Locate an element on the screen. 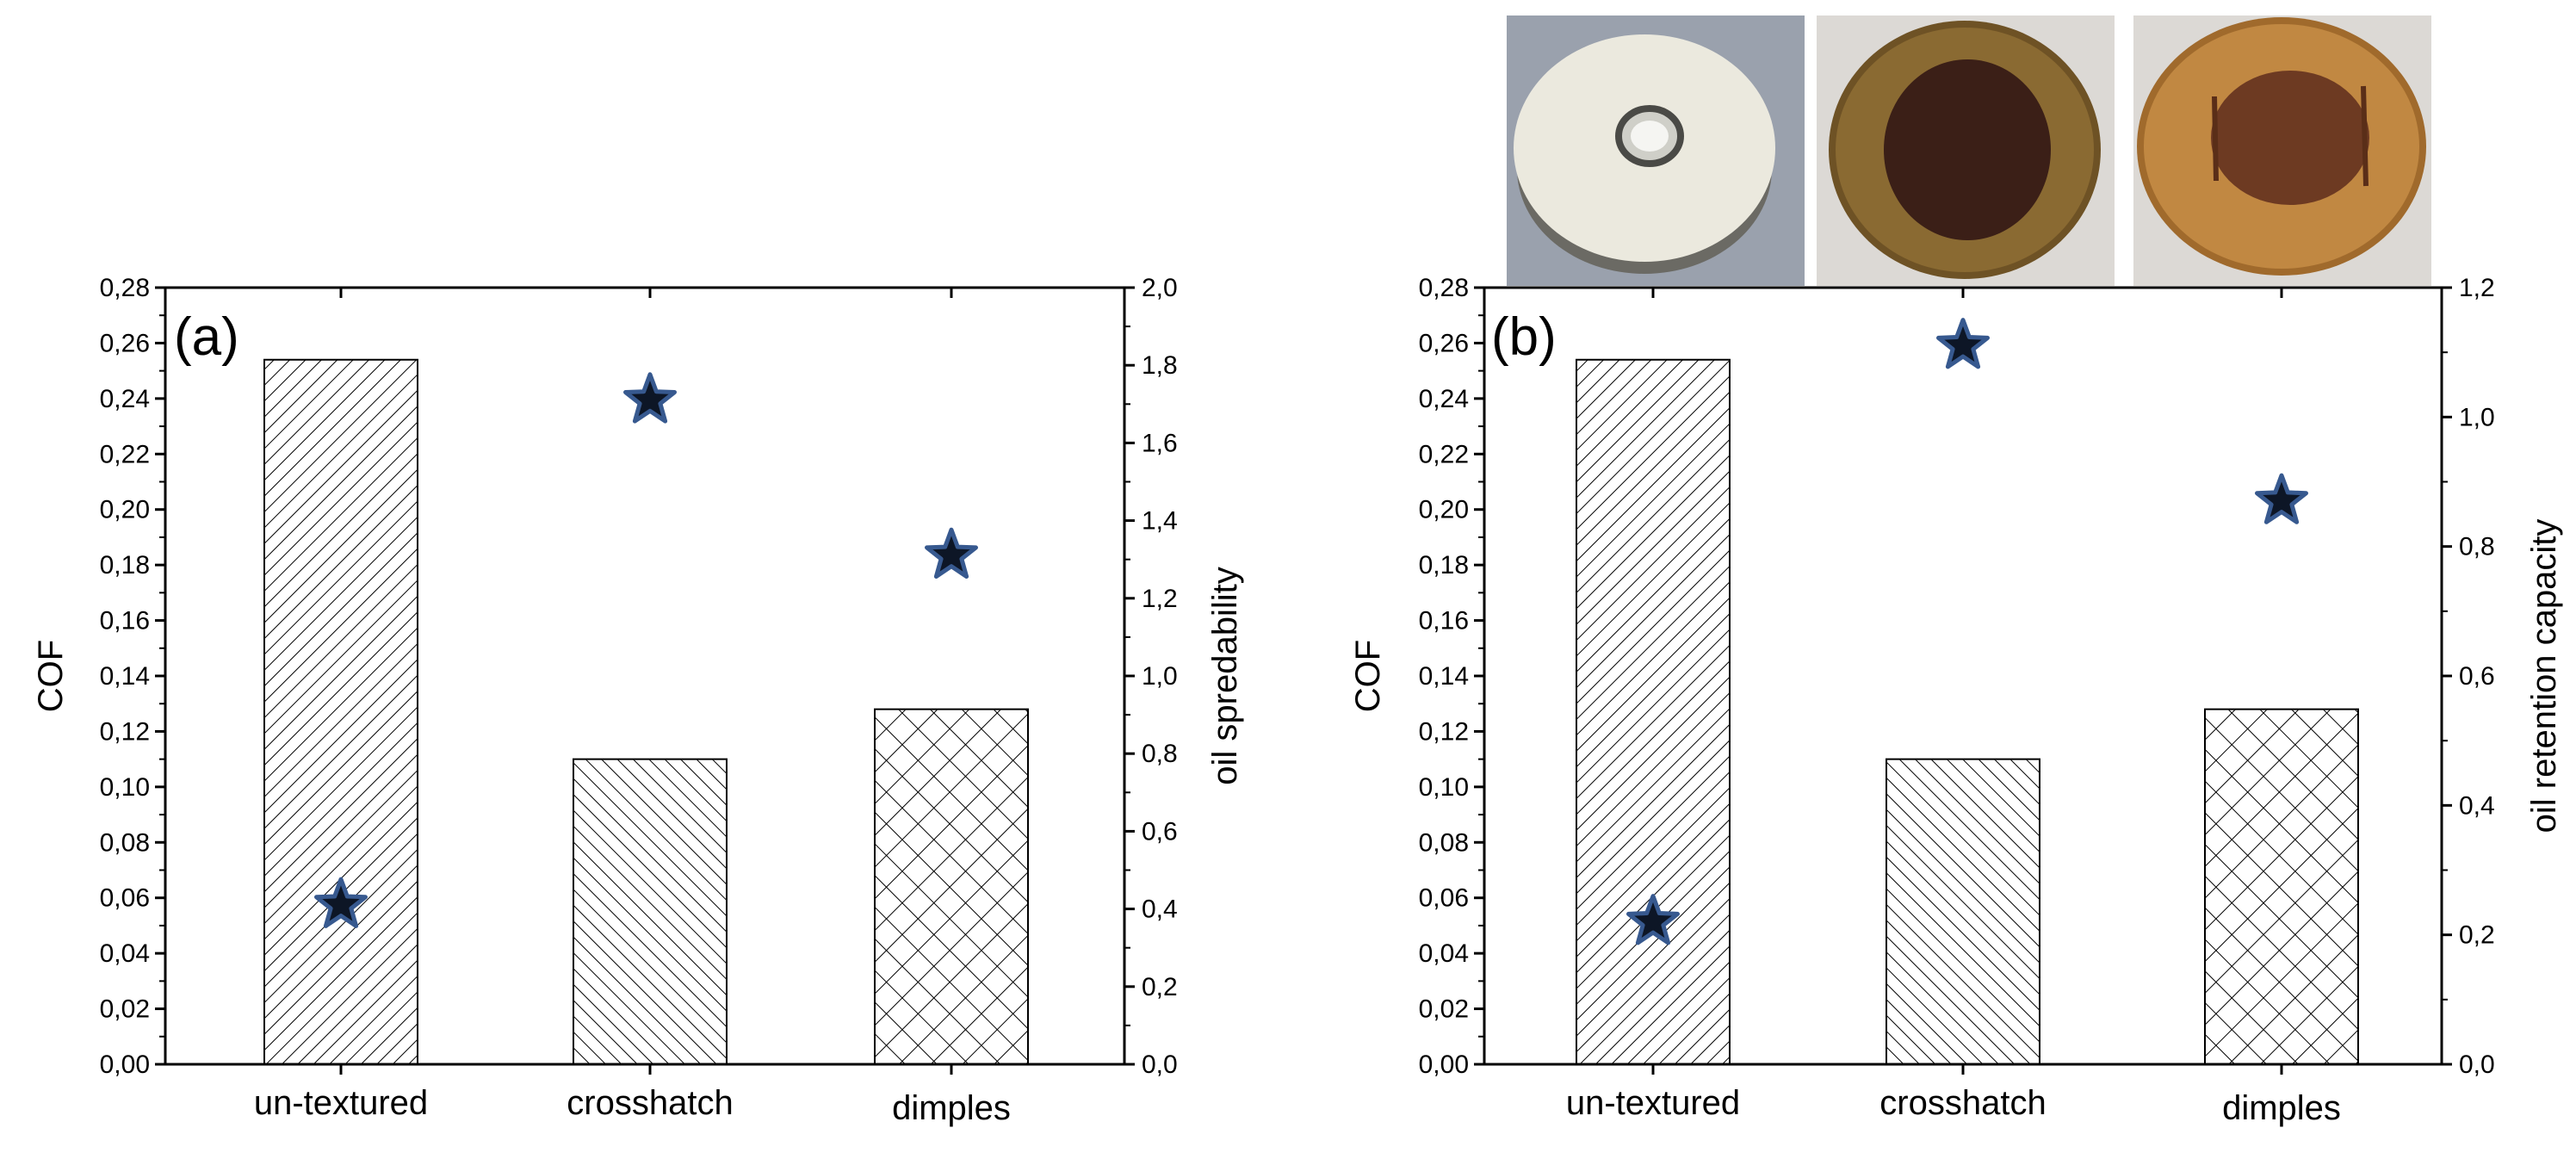 Image resolution: width=2576 pixels, height=1159 pixels. photo-un-textured is located at coordinates (1656, 150).